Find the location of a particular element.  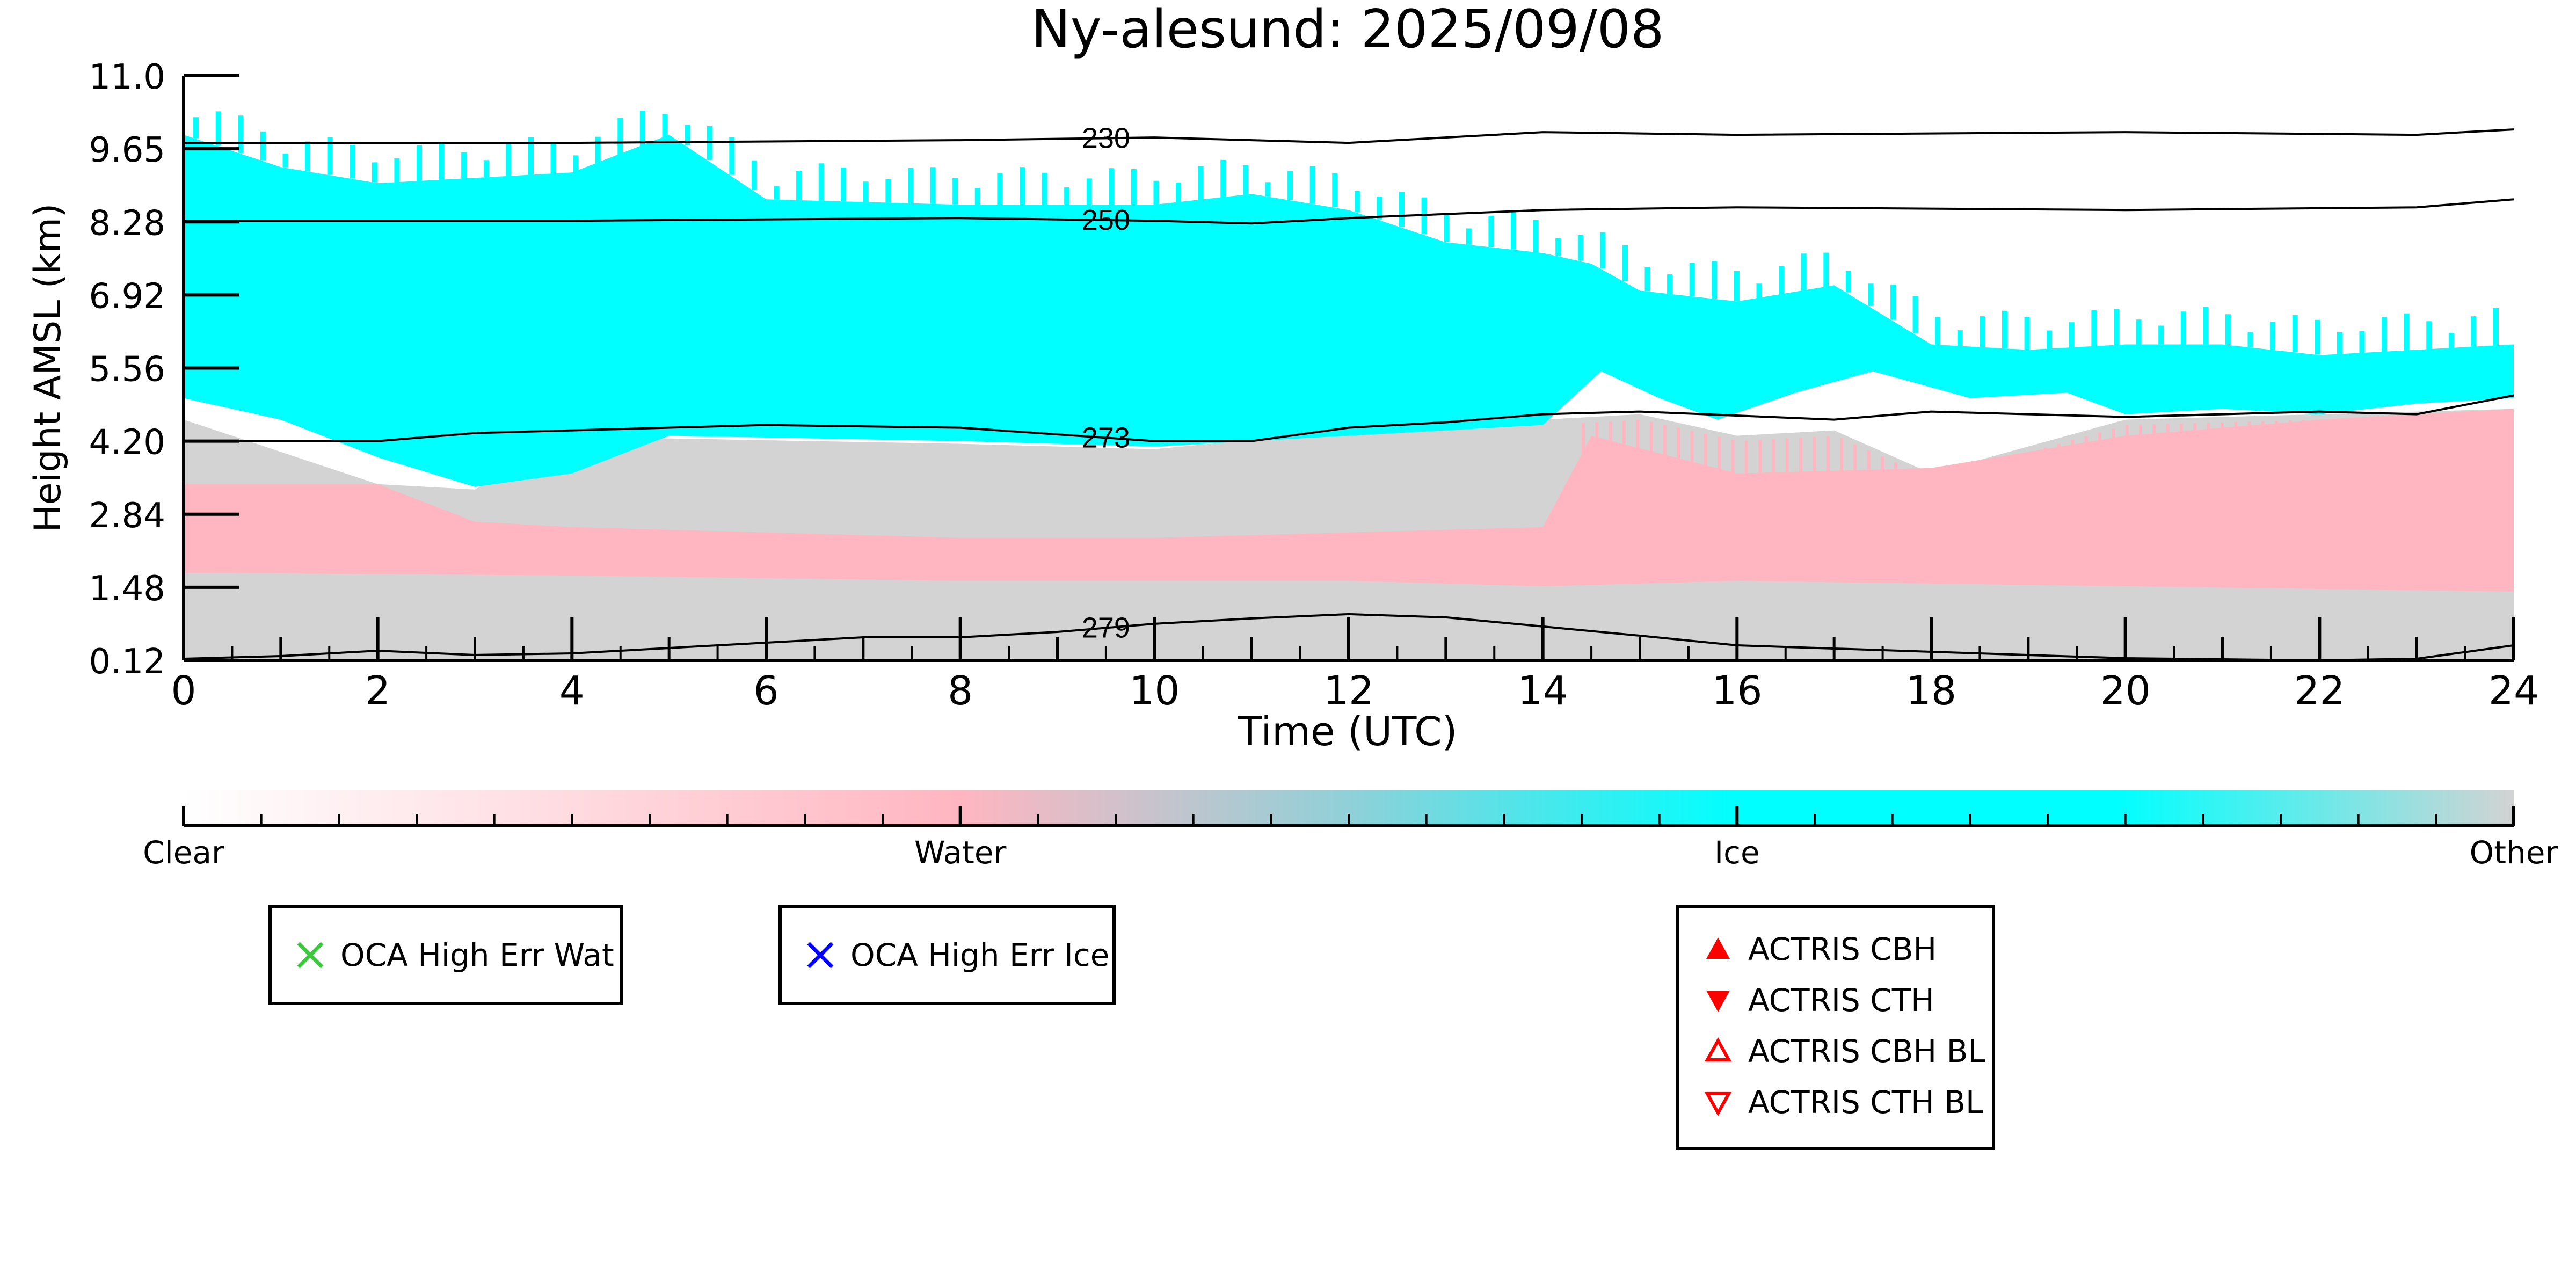

x-tick-label: 14 is located at coordinates (1543, 691).